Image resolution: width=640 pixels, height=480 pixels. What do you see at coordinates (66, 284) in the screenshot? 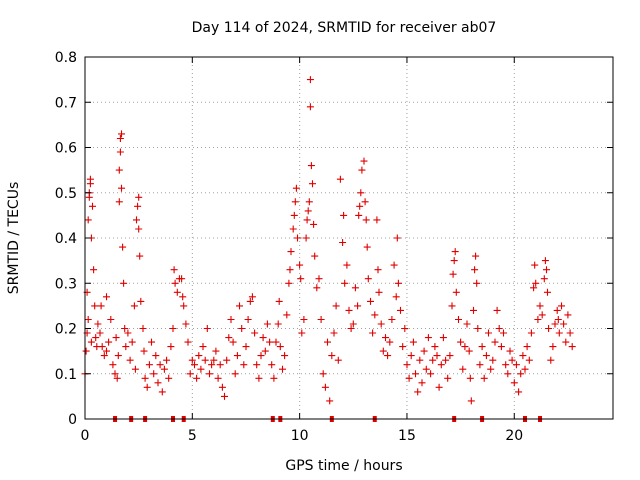
I see `y-tick-label: 0.3` at bounding box center [66, 284].